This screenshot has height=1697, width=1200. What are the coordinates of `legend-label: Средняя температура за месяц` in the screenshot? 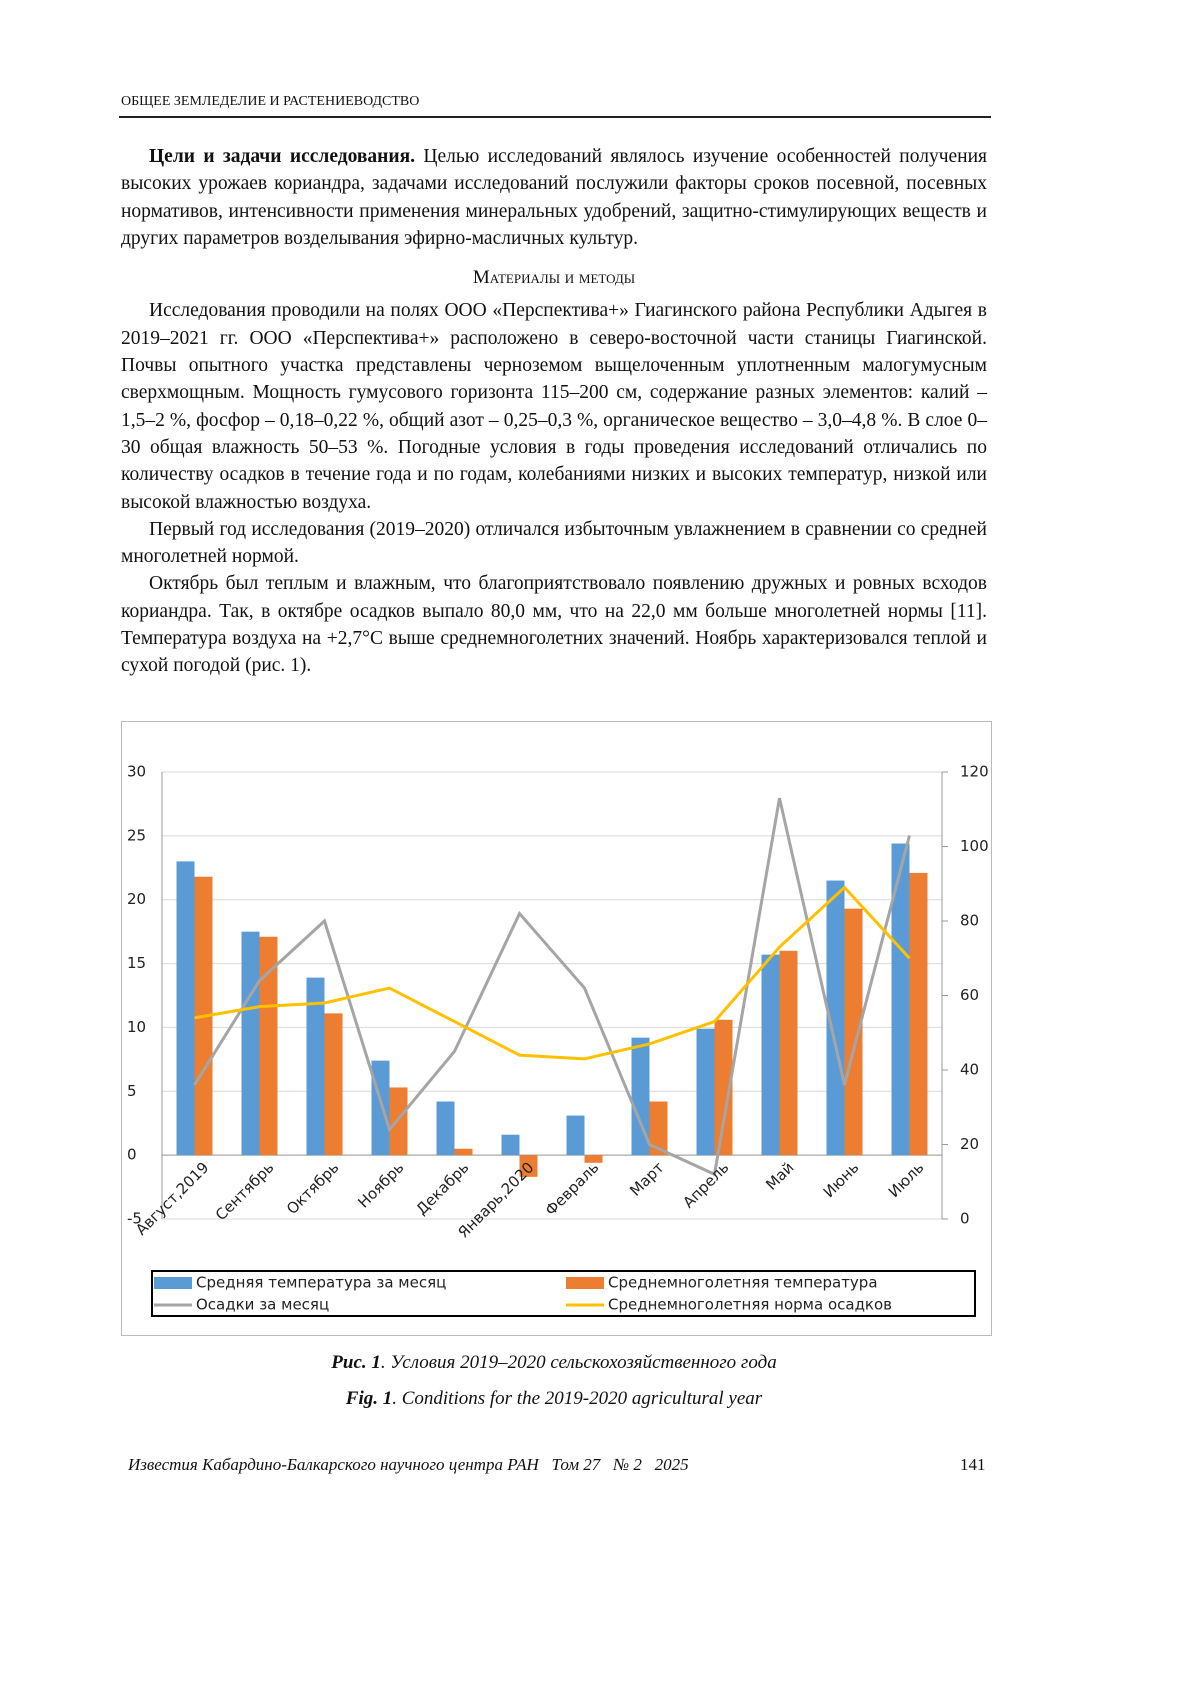 It's located at (321, 1283).